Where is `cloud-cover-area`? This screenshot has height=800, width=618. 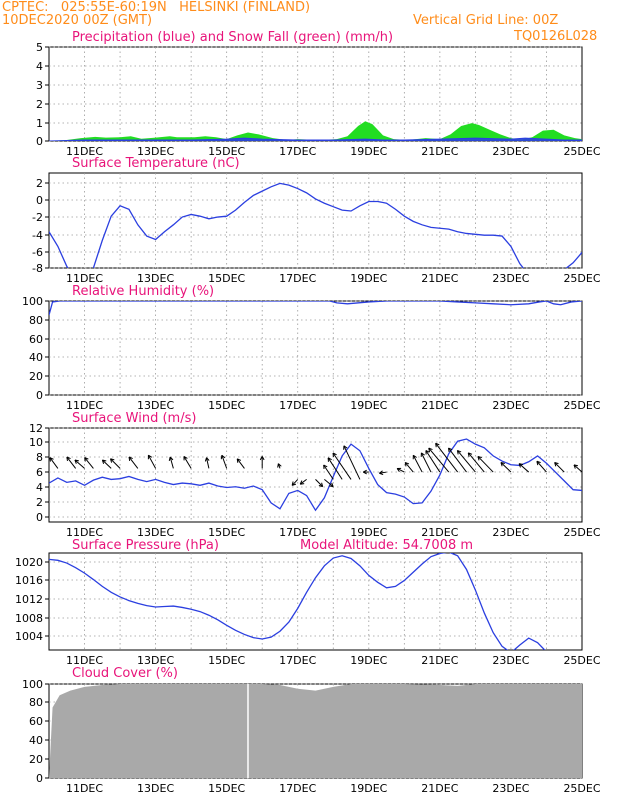 cloud-cover-area is located at coordinates (315, 731).